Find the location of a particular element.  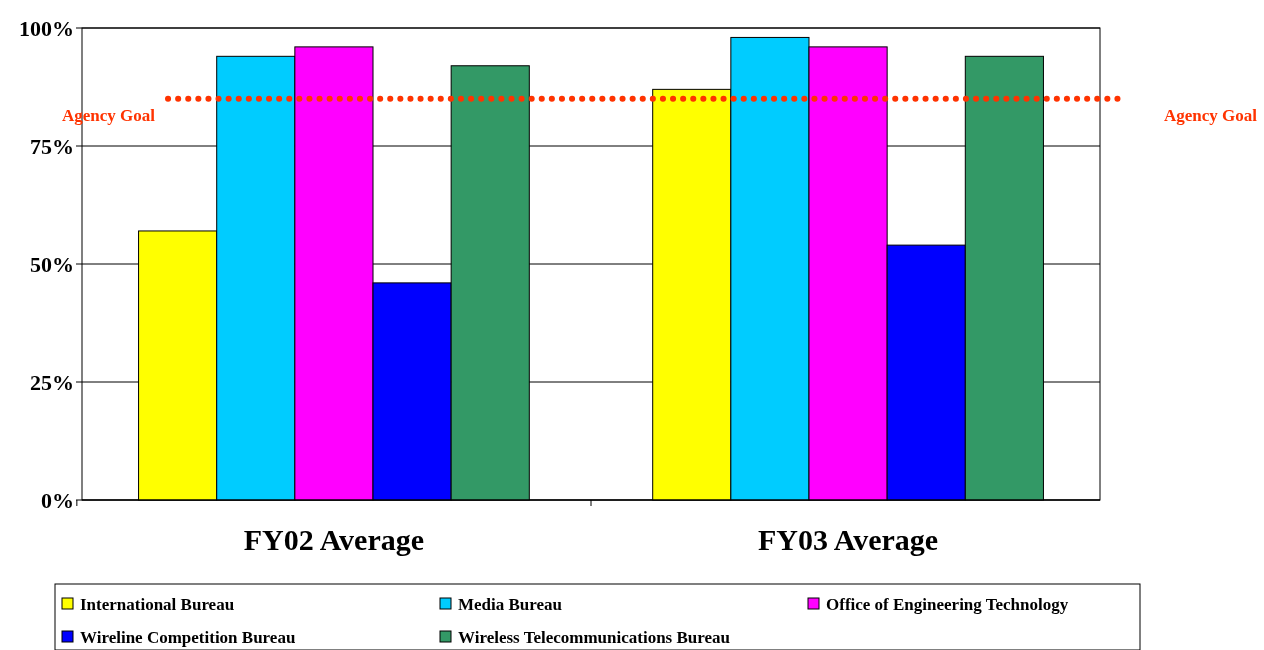

legend-label: Wireless Telecommunications Bureau is located at coordinates (594, 637).